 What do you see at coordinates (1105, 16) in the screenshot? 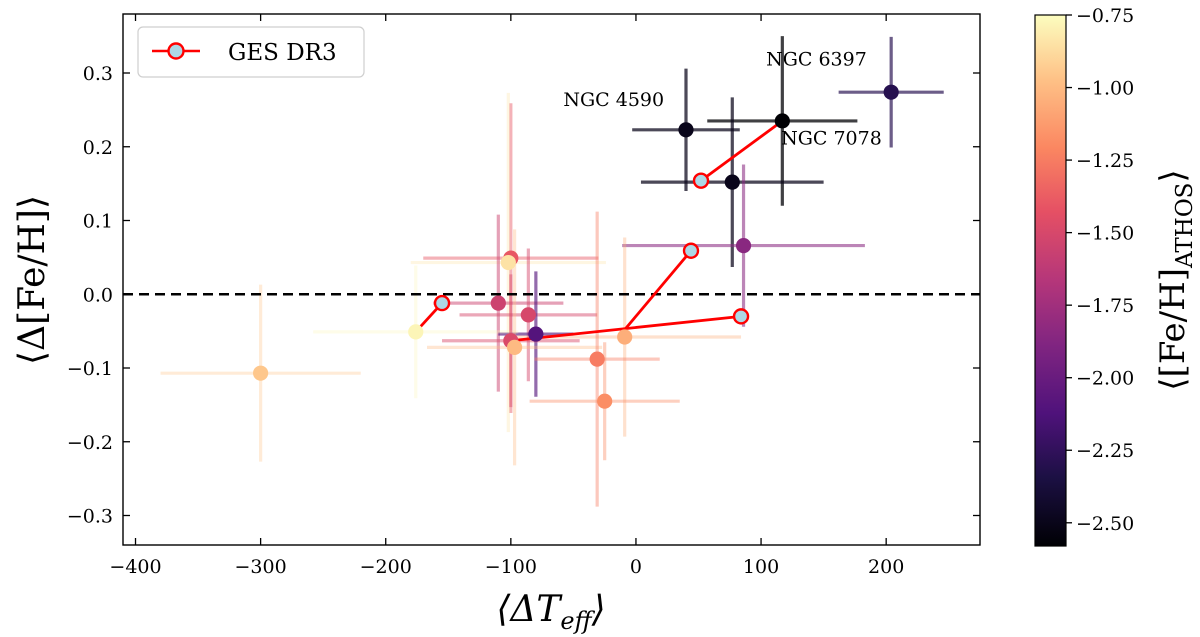
I see `colorbar-tick-label: −0.75` at bounding box center [1105, 16].